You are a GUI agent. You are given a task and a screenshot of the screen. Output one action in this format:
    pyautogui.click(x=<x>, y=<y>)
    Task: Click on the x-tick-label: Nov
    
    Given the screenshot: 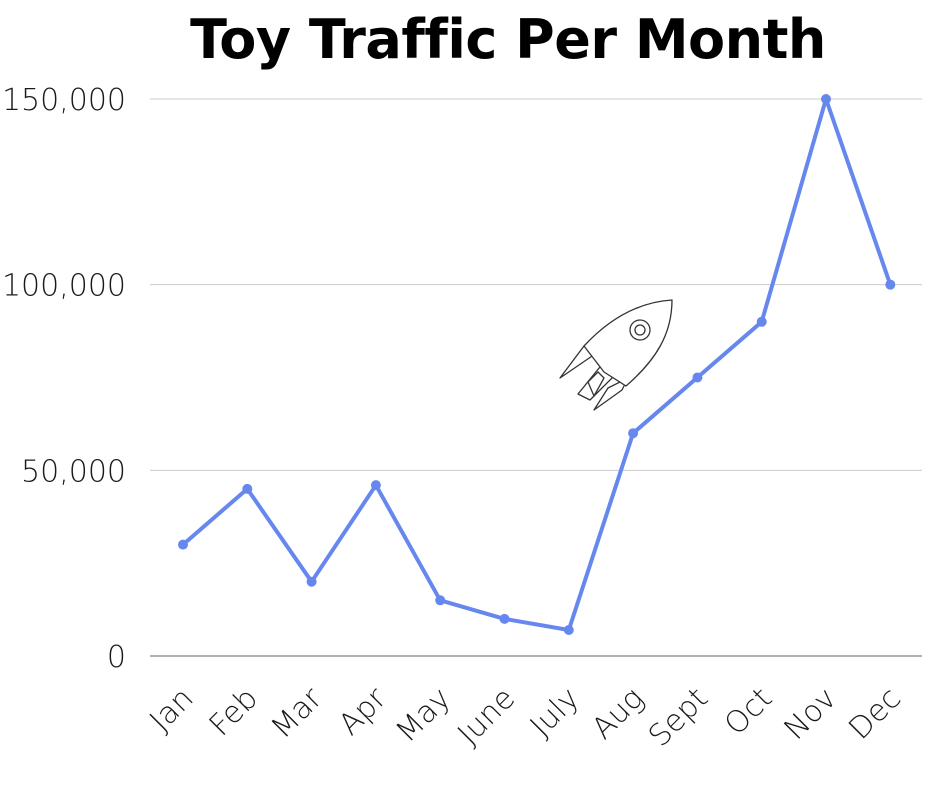 What is the action you would take?
    pyautogui.click(x=810, y=714)
    